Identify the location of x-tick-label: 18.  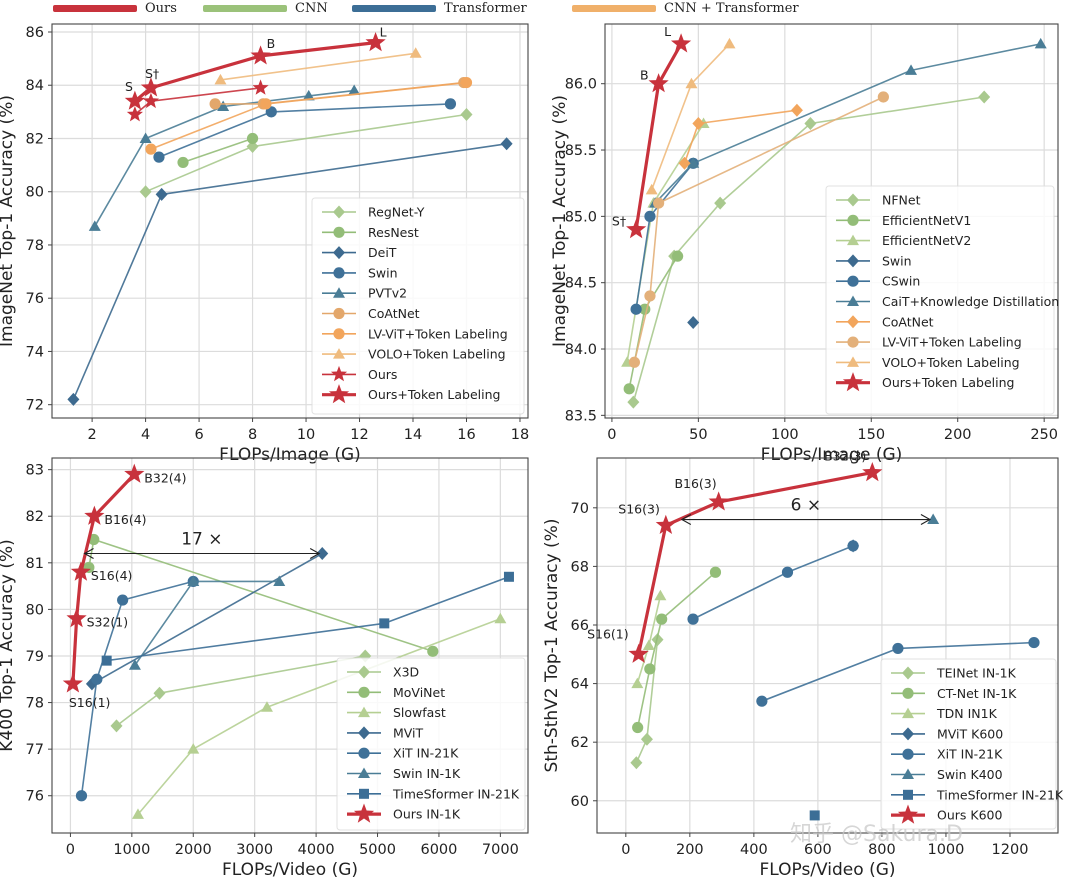
(520, 435).